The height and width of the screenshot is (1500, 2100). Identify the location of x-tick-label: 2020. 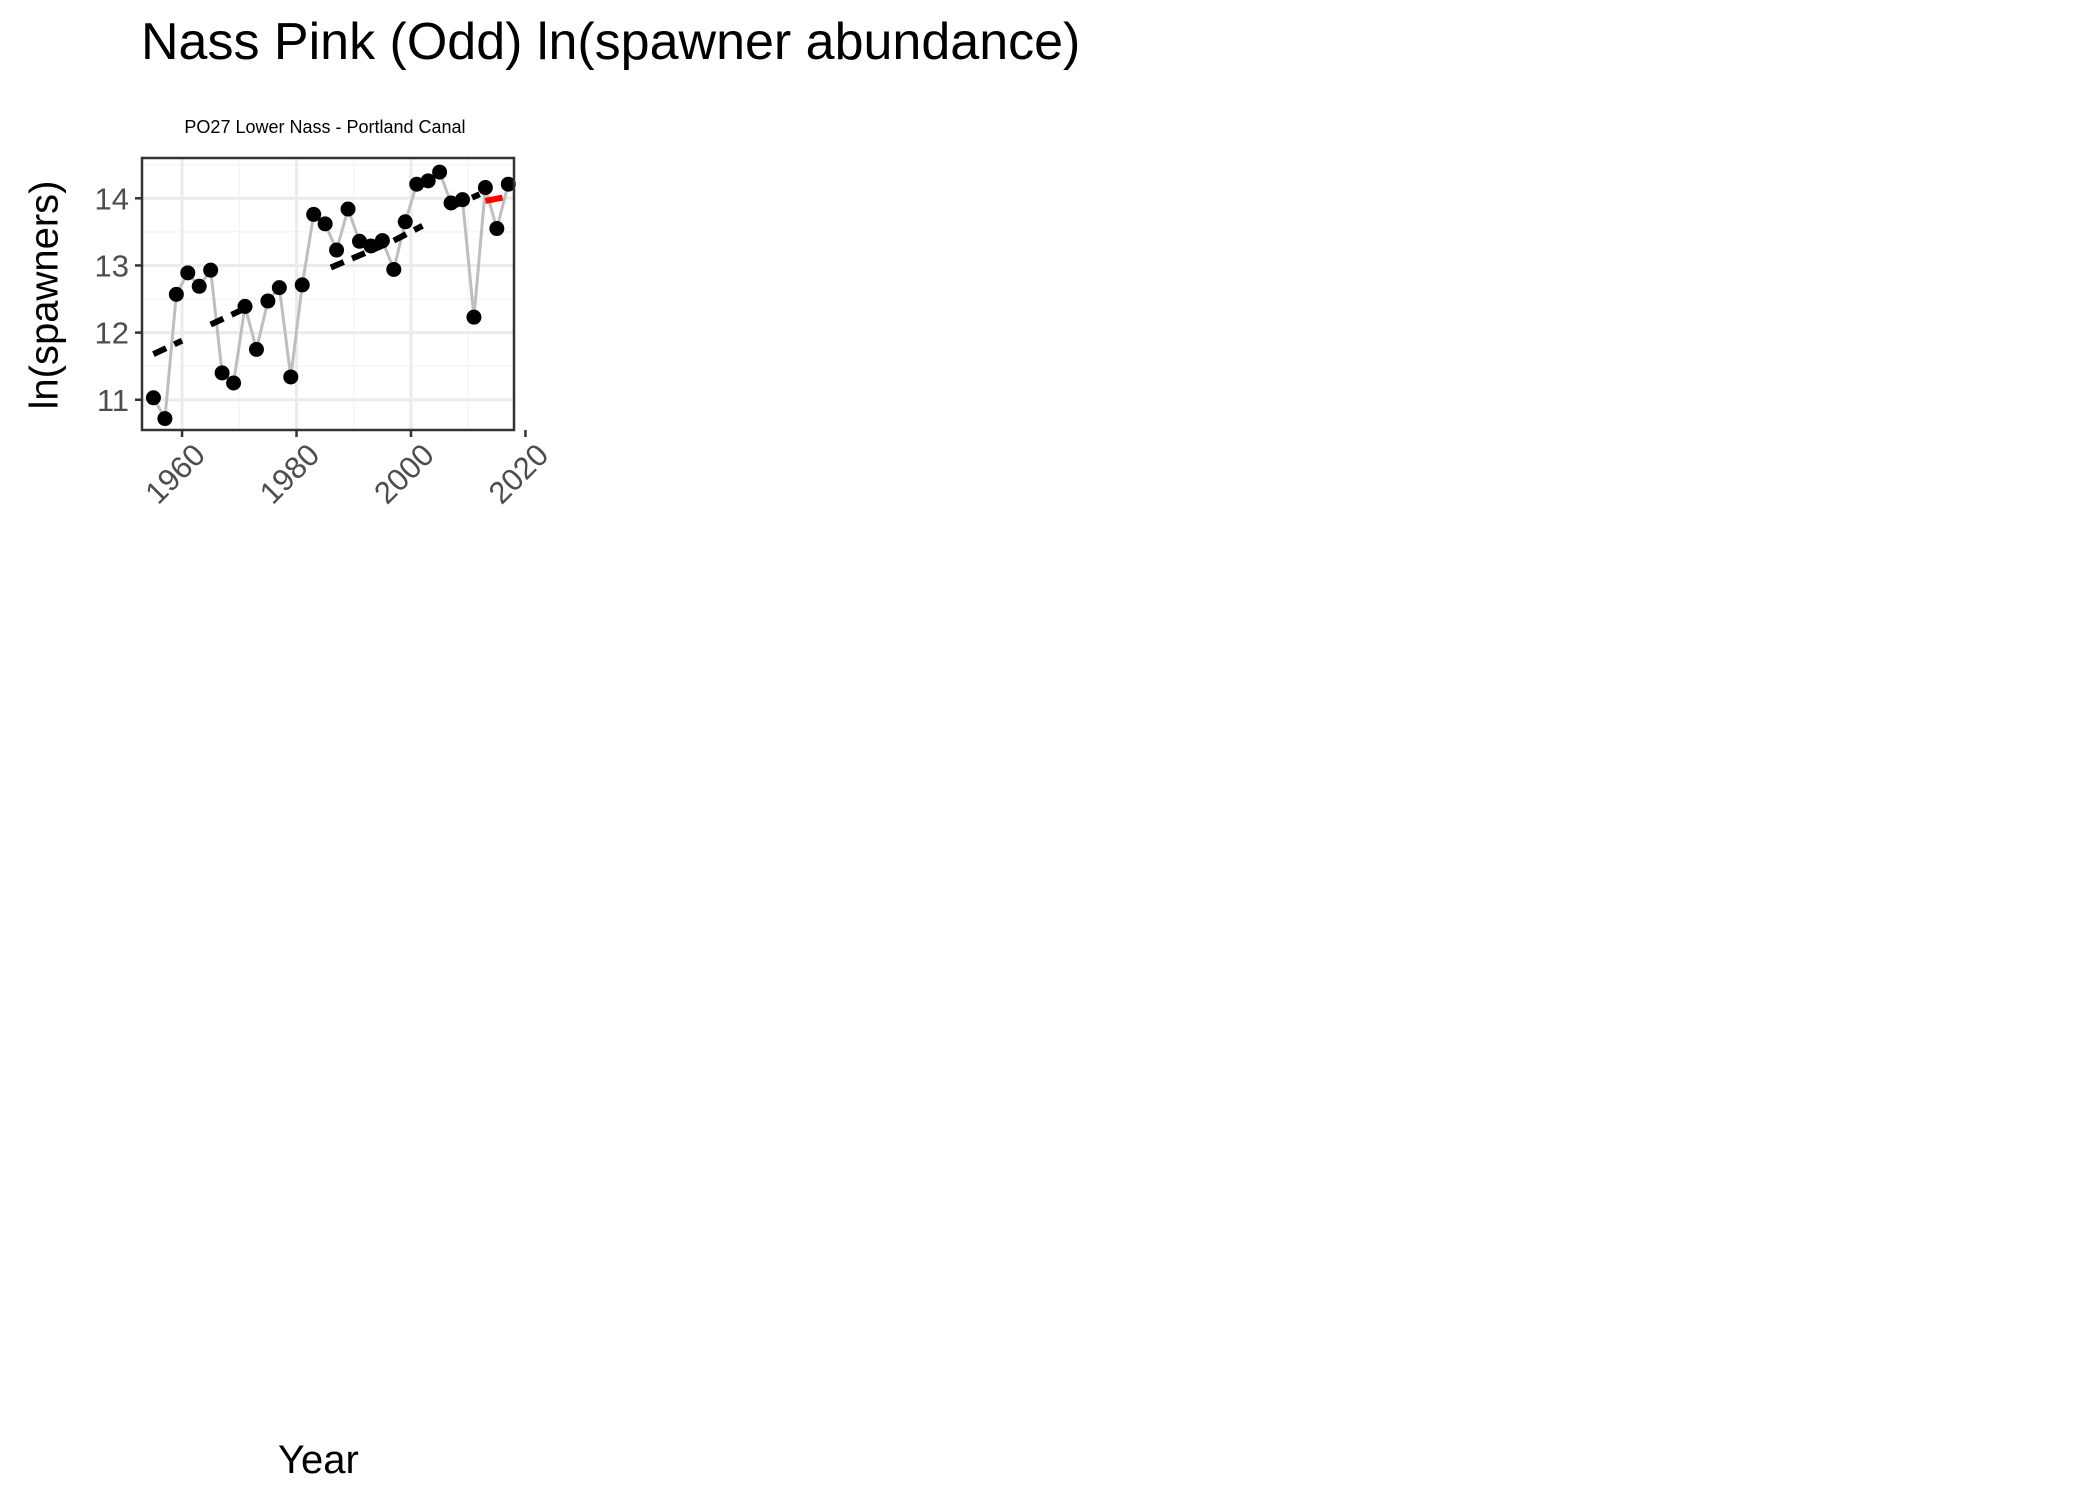
(519, 474).